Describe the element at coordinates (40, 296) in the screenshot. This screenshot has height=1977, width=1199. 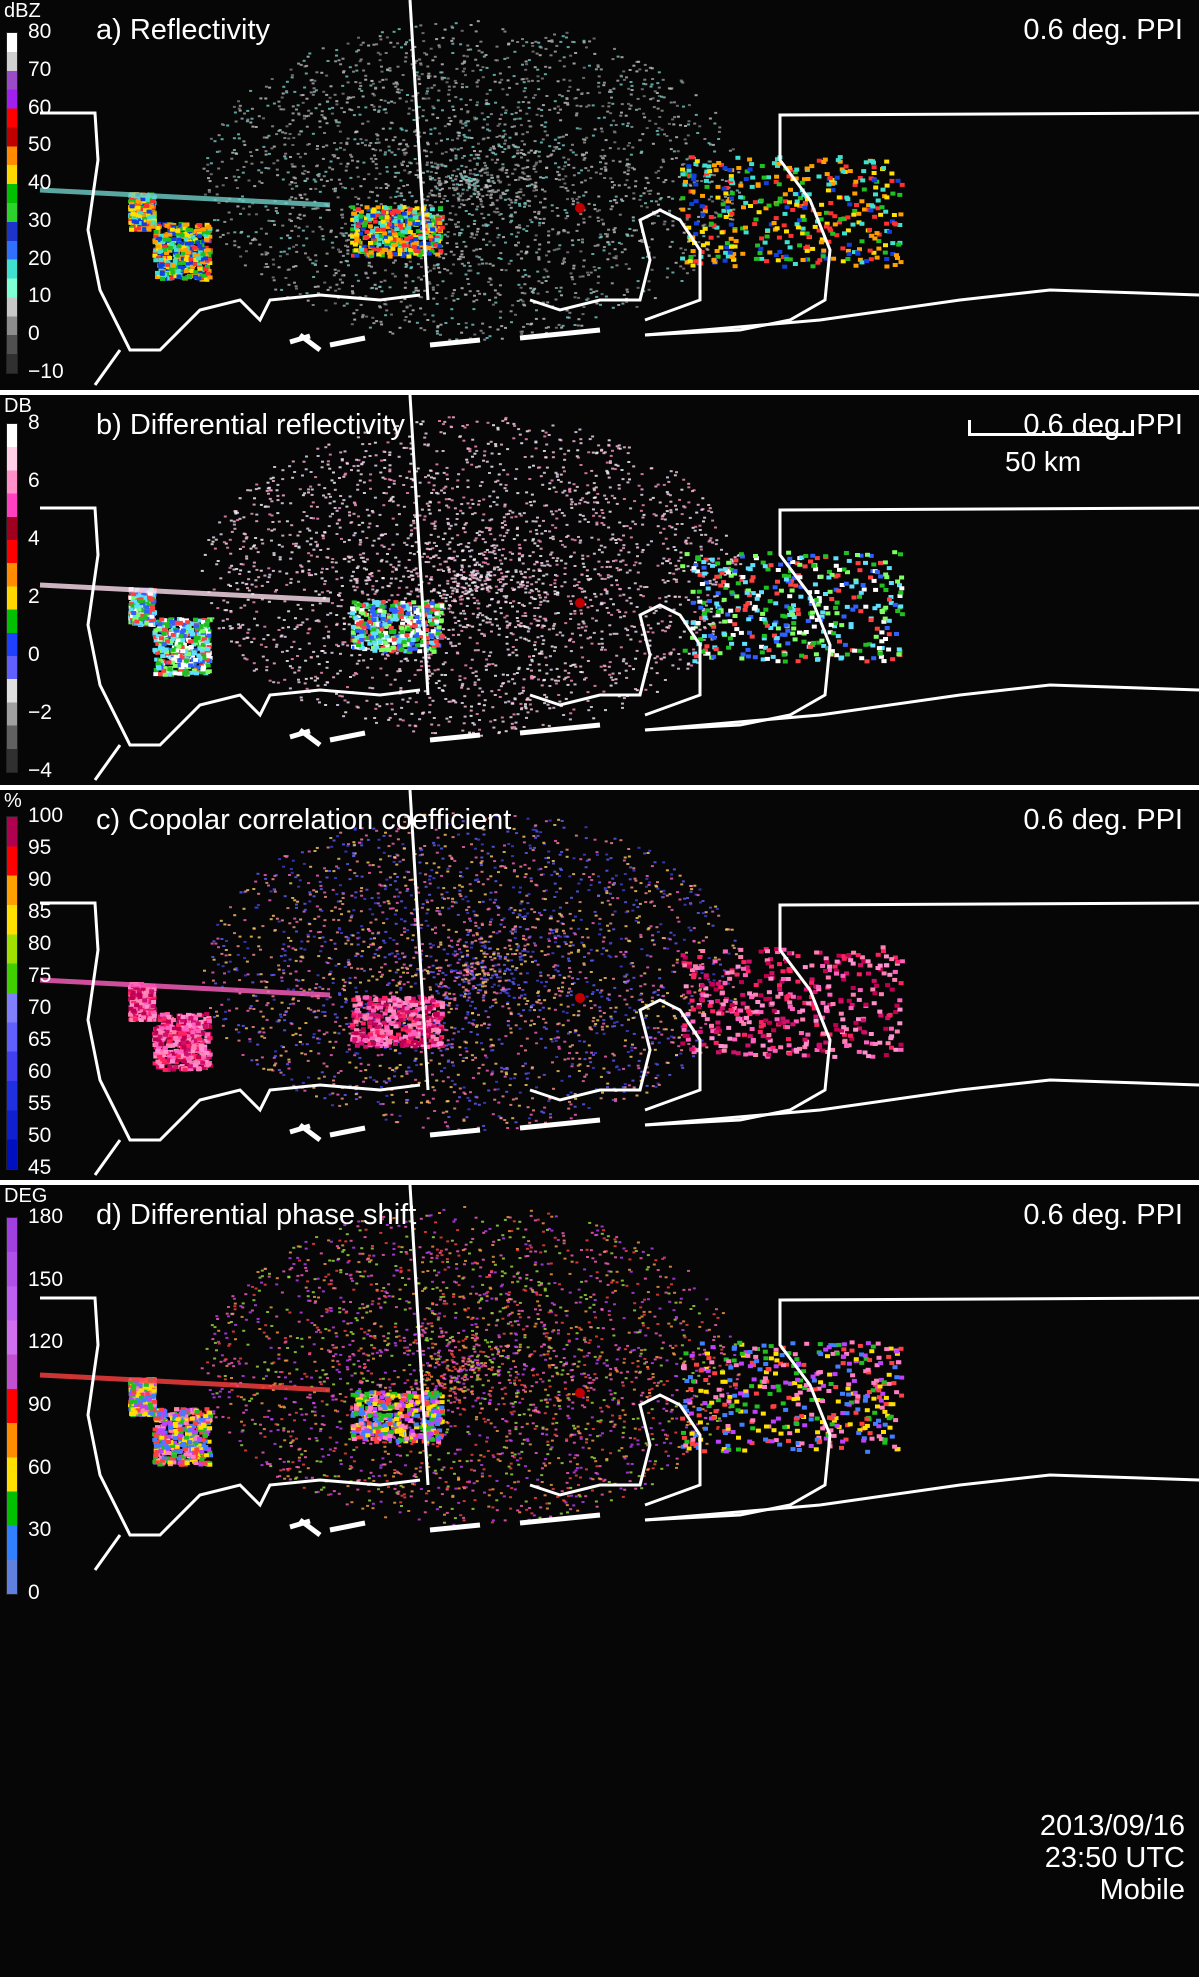
I see `colorbar-tick-label: 10` at that location.